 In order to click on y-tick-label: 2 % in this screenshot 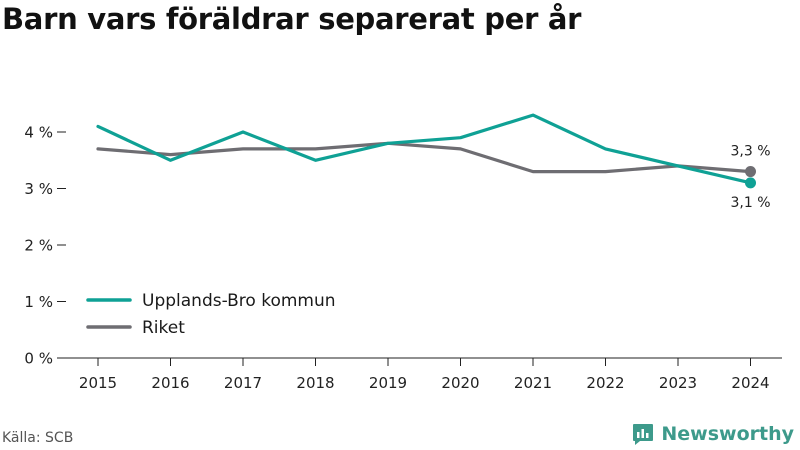, I will do `click(38, 246)`.